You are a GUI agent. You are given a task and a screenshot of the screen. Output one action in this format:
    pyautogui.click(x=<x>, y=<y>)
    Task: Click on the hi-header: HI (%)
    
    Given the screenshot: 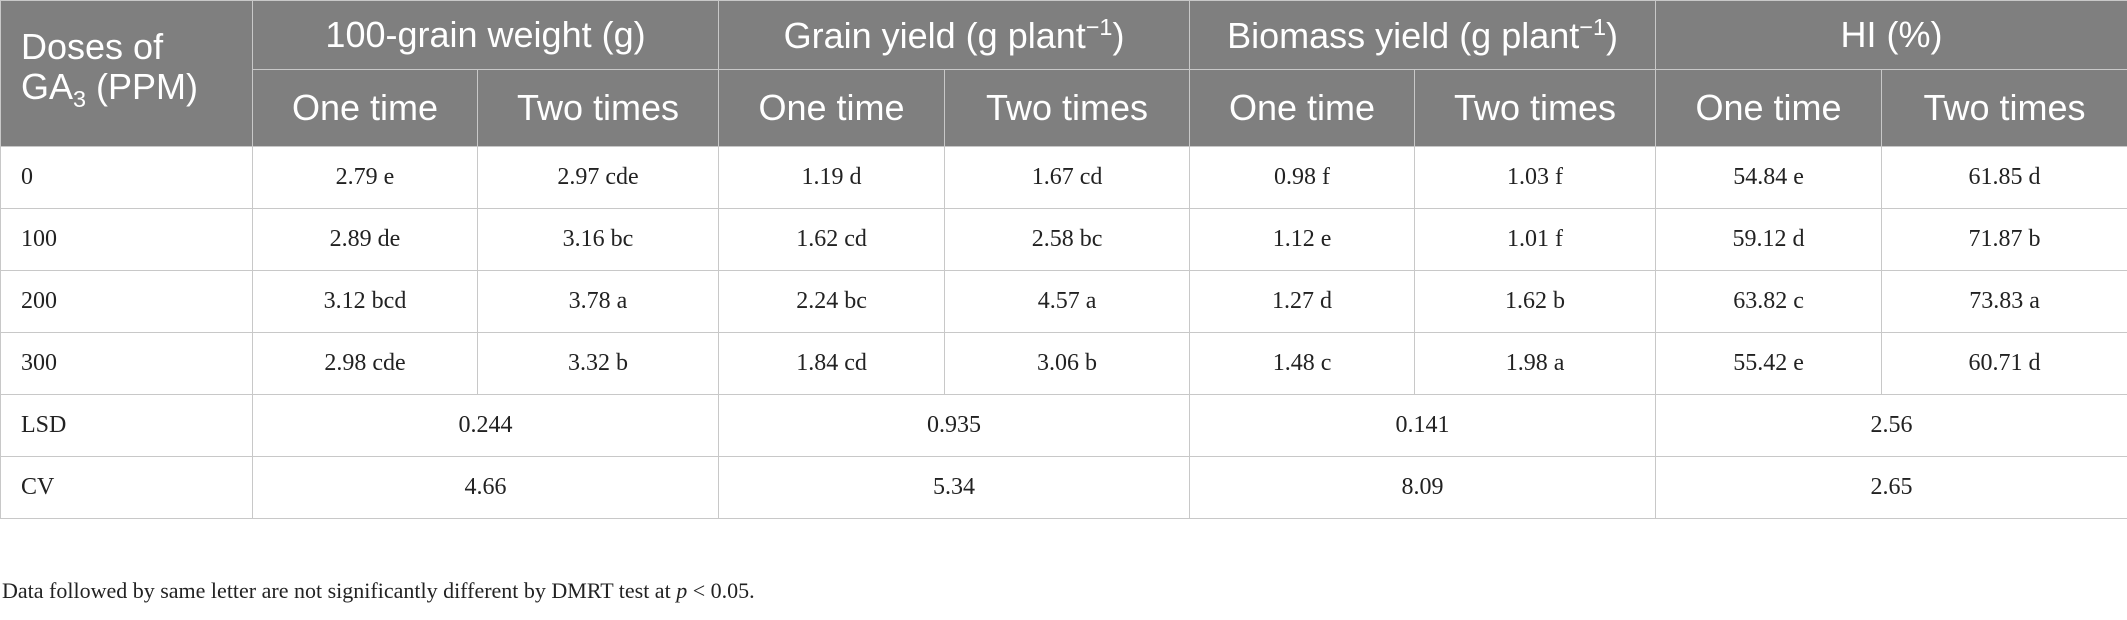 What is the action you would take?
    pyautogui.click(x=1891, y=35)
    